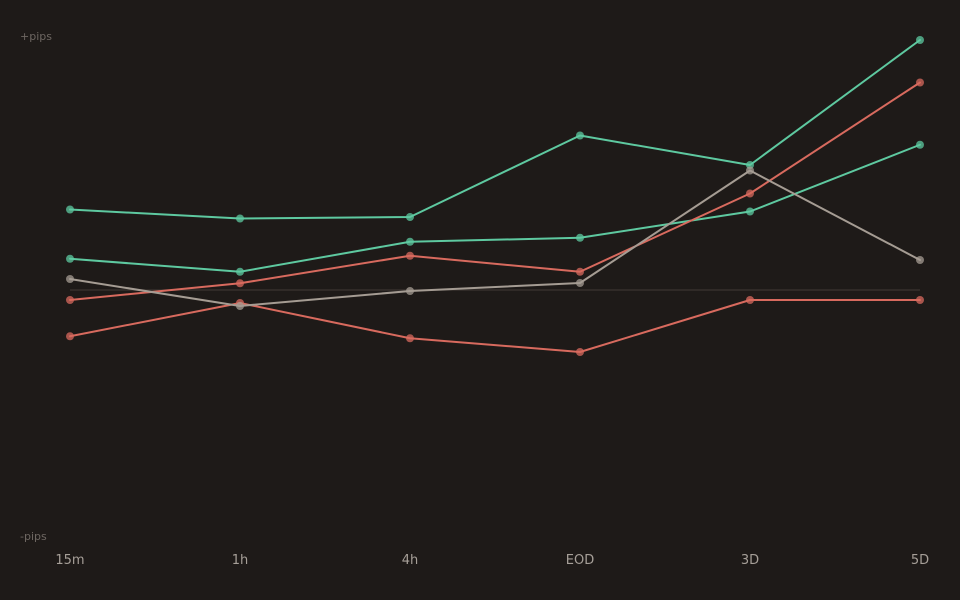  Describe the element at coordinates (920, 560) in the screenshot. I see `x-tick-label: 5D` at that location.